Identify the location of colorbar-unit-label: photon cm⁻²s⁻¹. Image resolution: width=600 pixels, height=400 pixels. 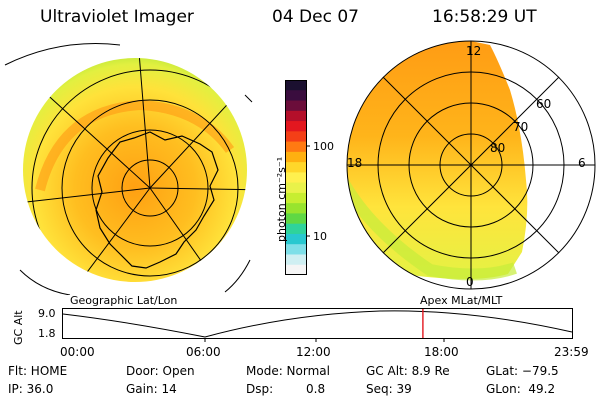
(281, 199).